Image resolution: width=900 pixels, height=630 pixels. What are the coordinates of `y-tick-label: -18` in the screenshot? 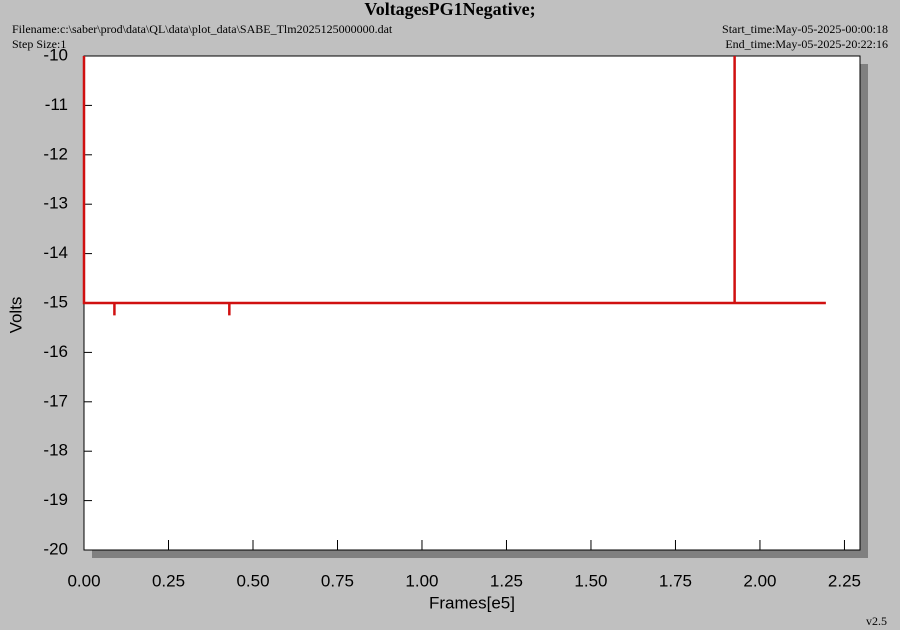 It's located at (55, 450).